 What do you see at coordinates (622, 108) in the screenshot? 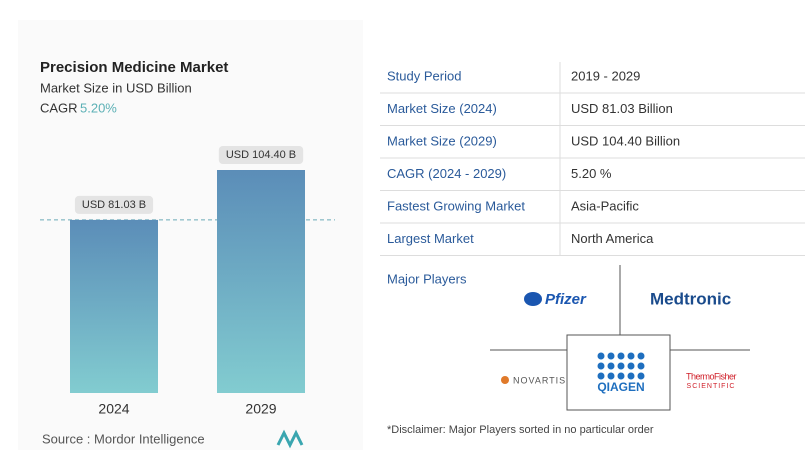
I see `row-value: USD 81.03 Billion` at bounding box center [622, 108].